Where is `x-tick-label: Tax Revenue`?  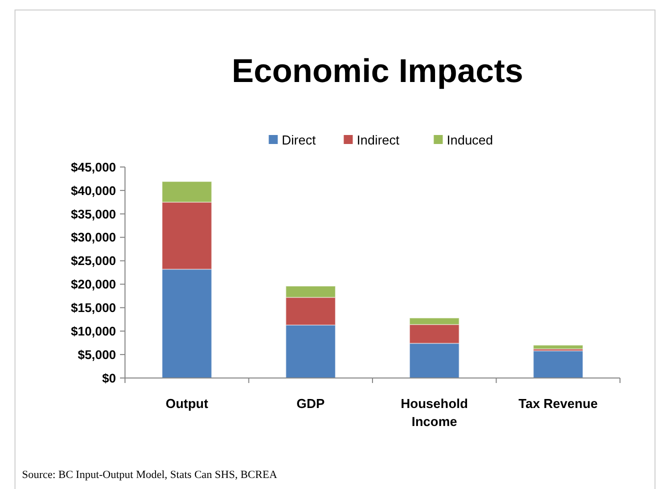
x-tick-label: Tax Revenue is located at coordinates (558, 403).